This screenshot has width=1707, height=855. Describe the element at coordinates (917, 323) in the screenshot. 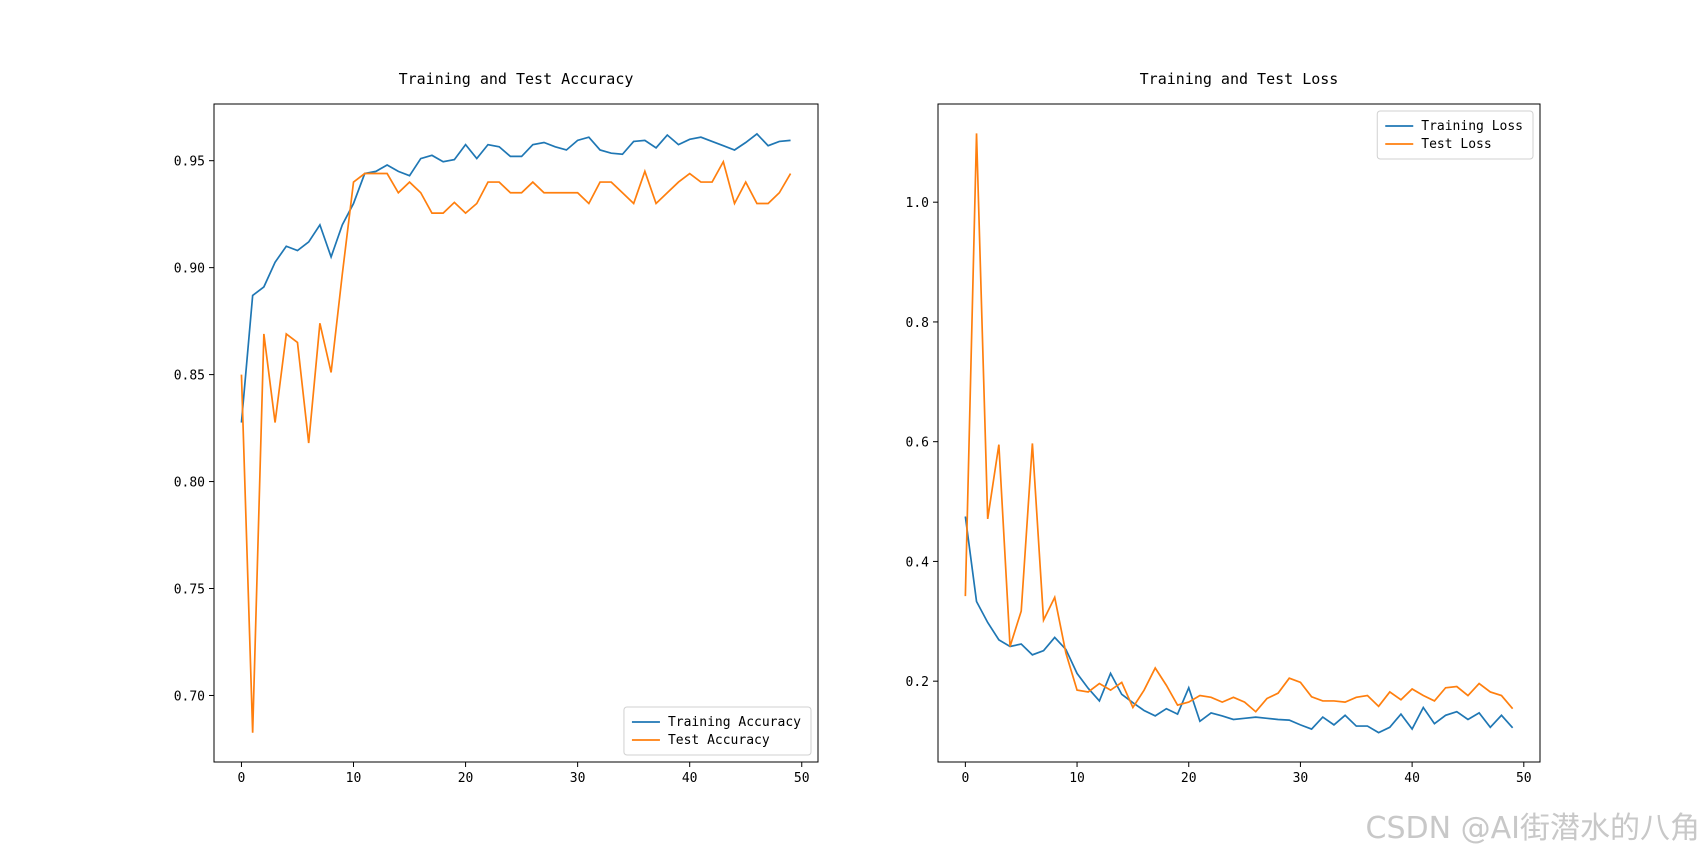

I see `y-tick-label: 0.8` at that location.